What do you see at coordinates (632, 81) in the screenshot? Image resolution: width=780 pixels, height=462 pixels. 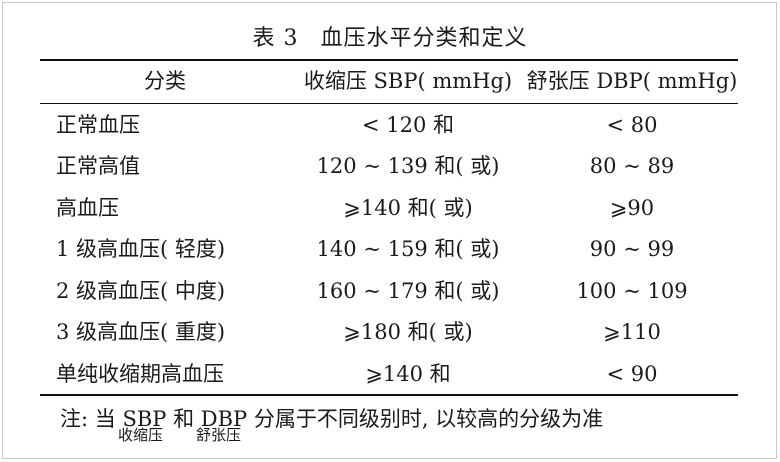 I see `header-dbp: 舒张压 DBP( mmHg)` at bounding box center [632, 81].